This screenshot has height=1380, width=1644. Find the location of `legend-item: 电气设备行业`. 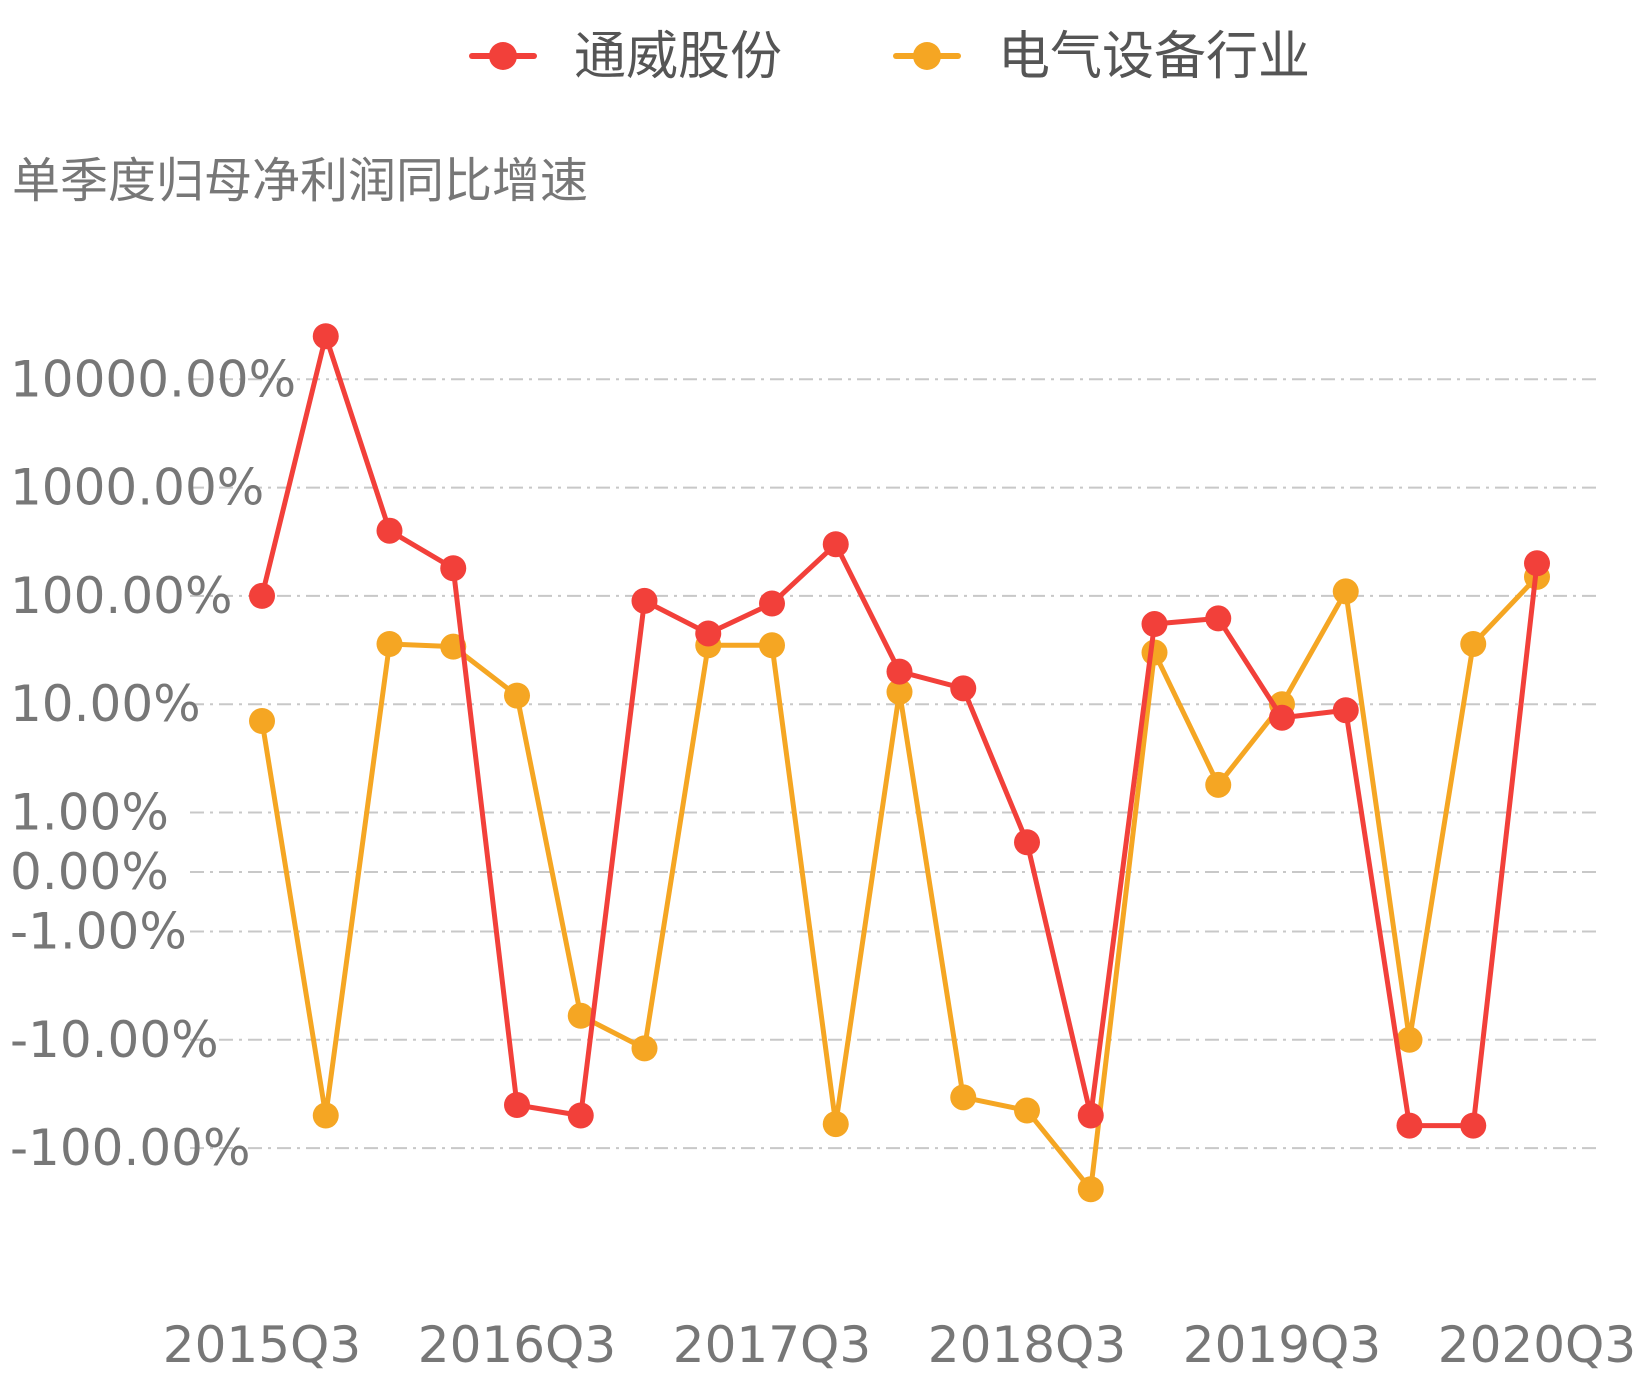

legend-item: 电气设备行业 is located at coordinates (1101, 57).